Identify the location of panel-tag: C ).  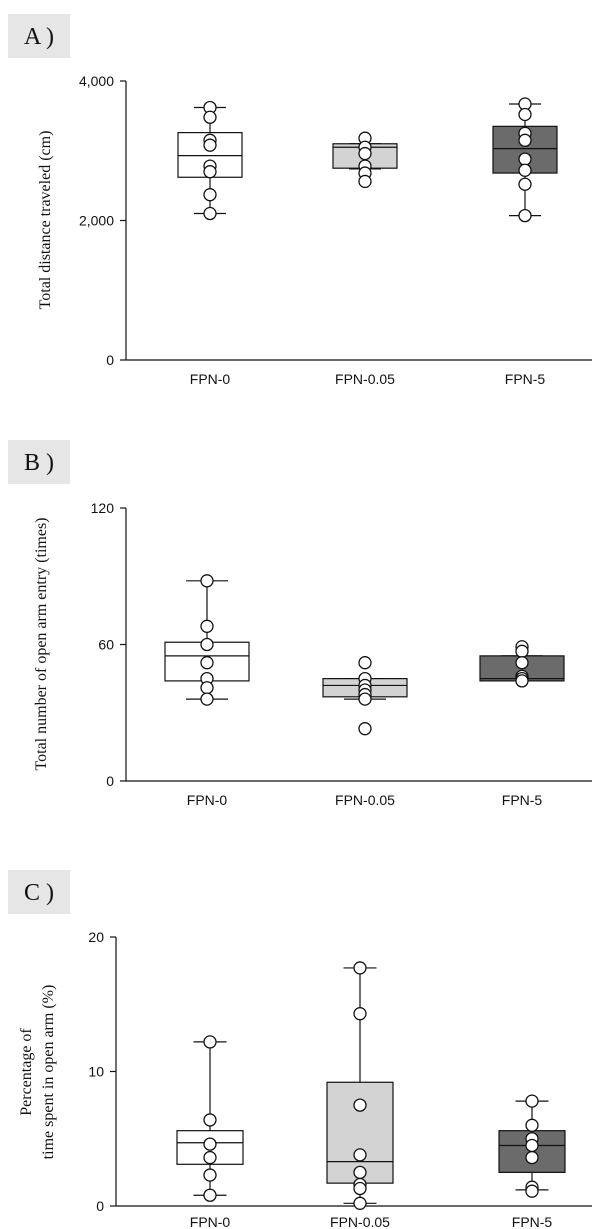
(39, 893).